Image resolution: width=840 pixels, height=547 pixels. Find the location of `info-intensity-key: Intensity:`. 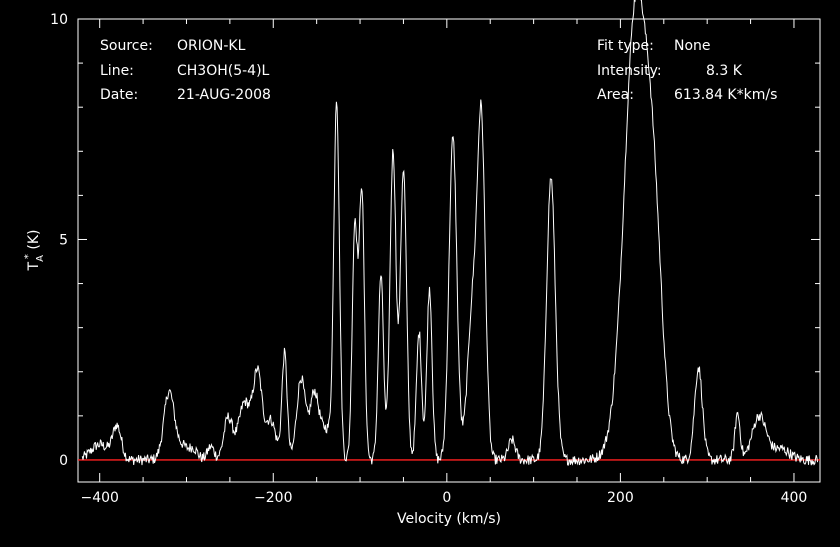

info-intensity-key: Intensity: is located at coordinates (629, 71).